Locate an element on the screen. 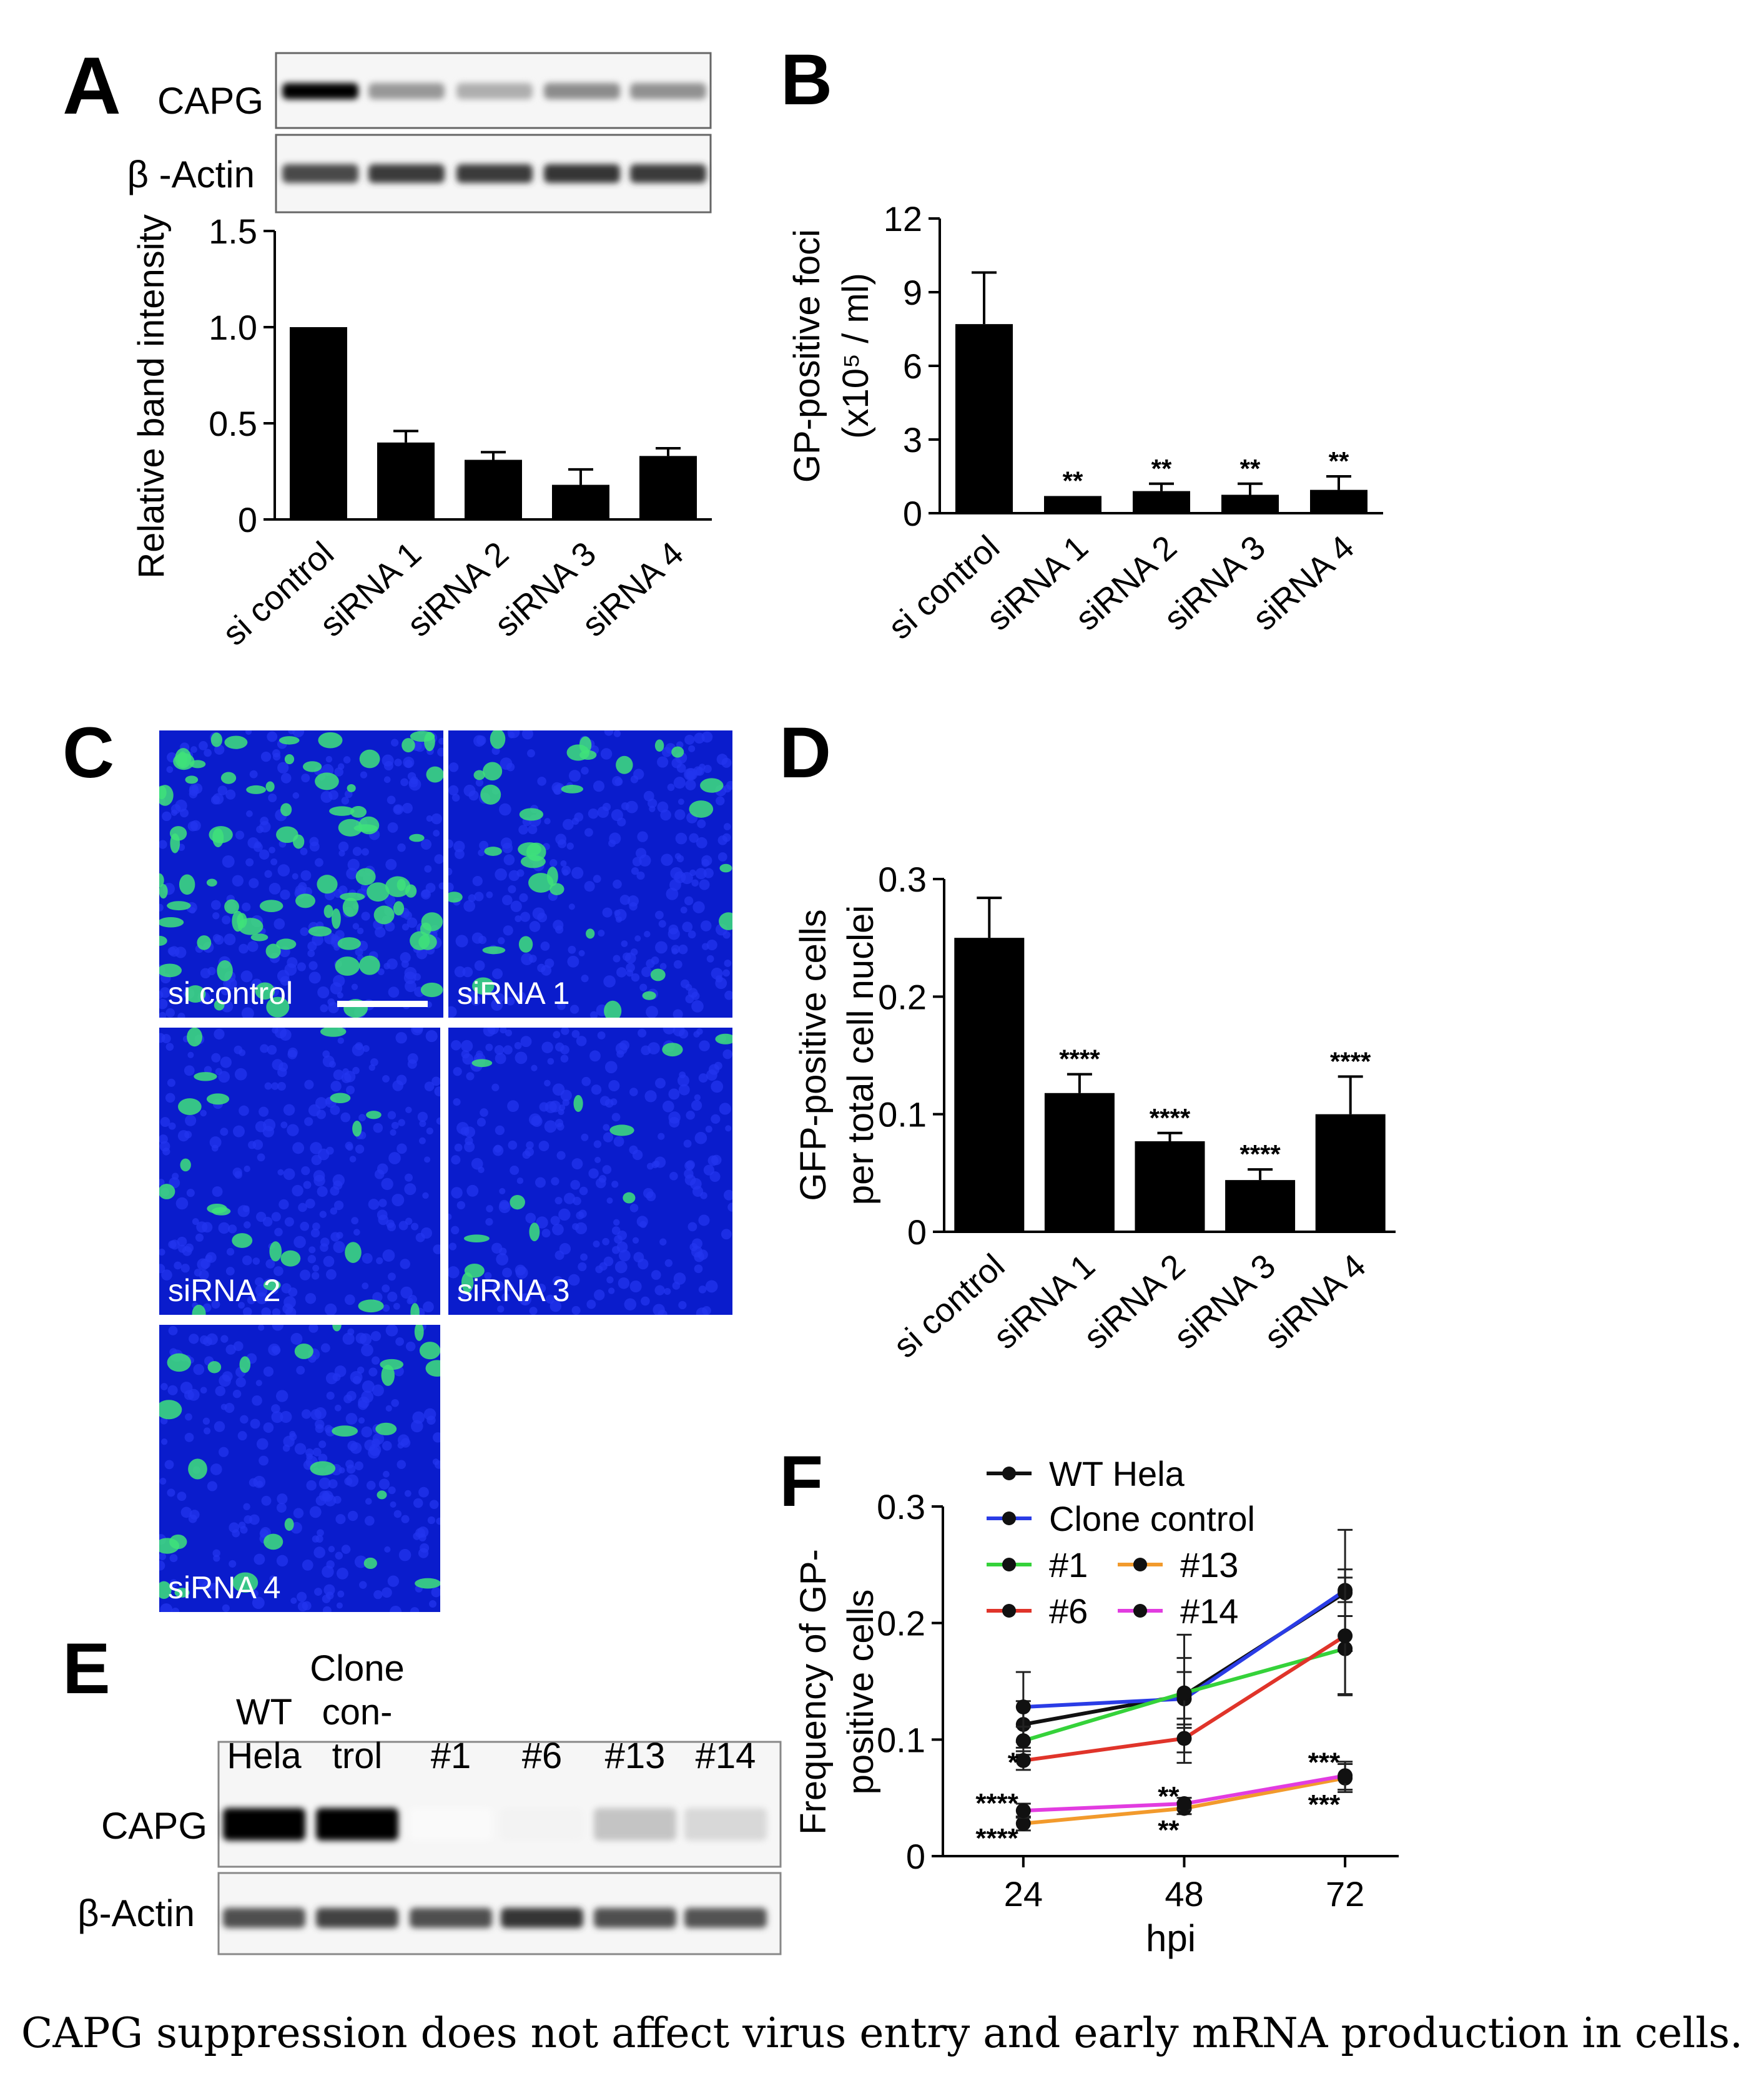 The height and width of the screenshot is (2084, 1764). y-tick-label: 0.2 is located at coordinates (901, 1624).